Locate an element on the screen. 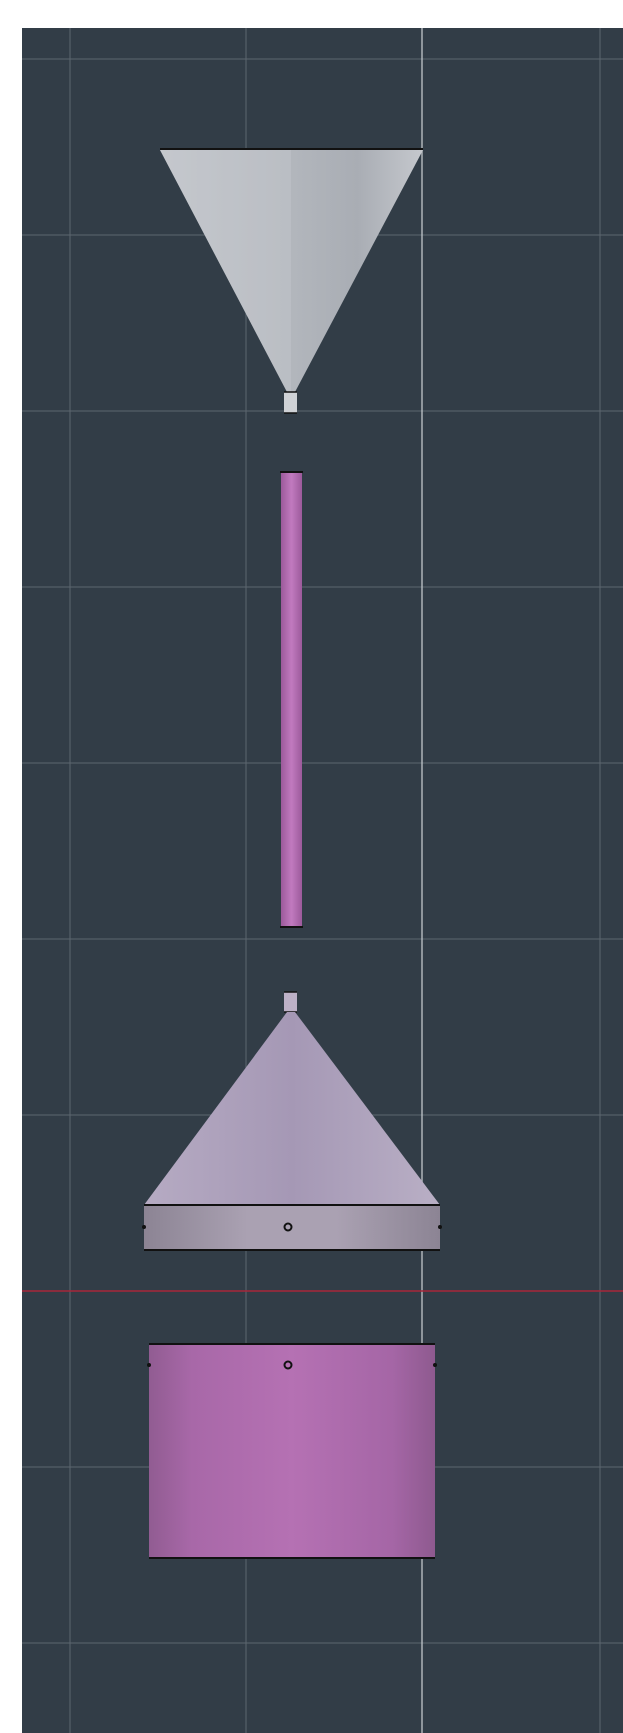 The image size is (623, 1733). base-edge-point-right is located at coordinates (435, 1365).